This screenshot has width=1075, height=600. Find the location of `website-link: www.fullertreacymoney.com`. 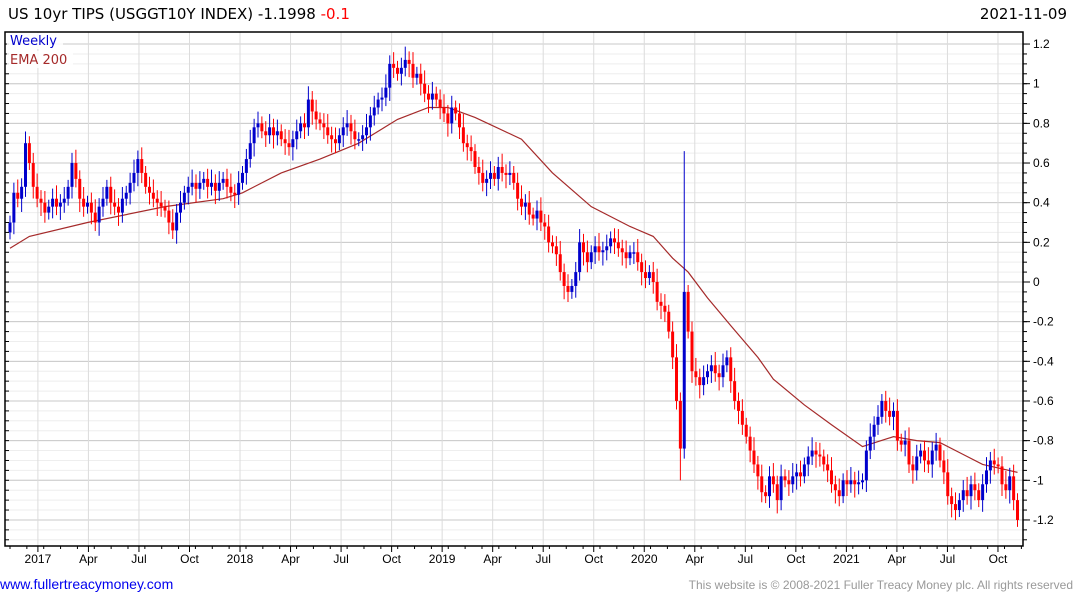

website-link: www.fullertreacymoney.com is located at coordinates (87, 584).